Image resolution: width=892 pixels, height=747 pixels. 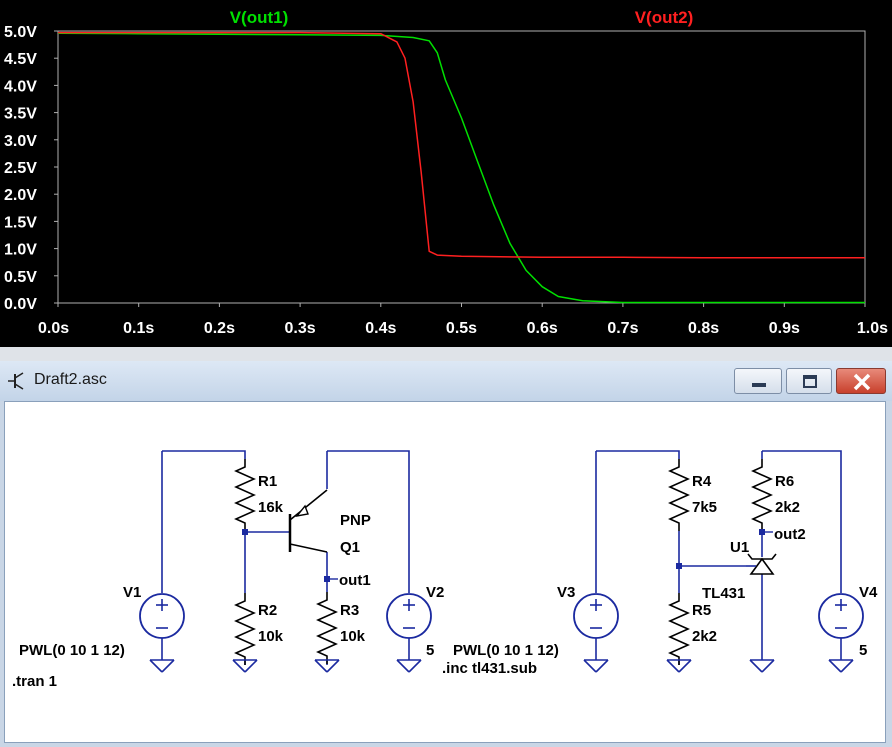 What do you see at coordinates (863, 650) in the screenshot?
I see `v4-value: 5` at bounding box center [863, 650].